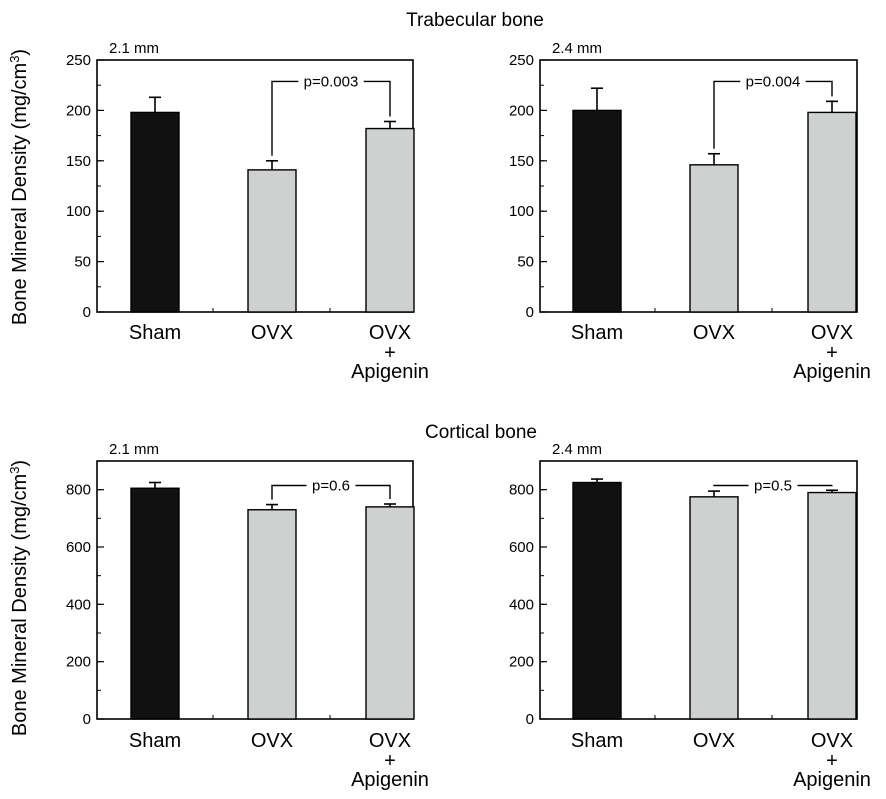  Describe the element at coordinates (475, 20) in the screenshot. I see `section-title-trabecular: Trabecular bone` at that location.